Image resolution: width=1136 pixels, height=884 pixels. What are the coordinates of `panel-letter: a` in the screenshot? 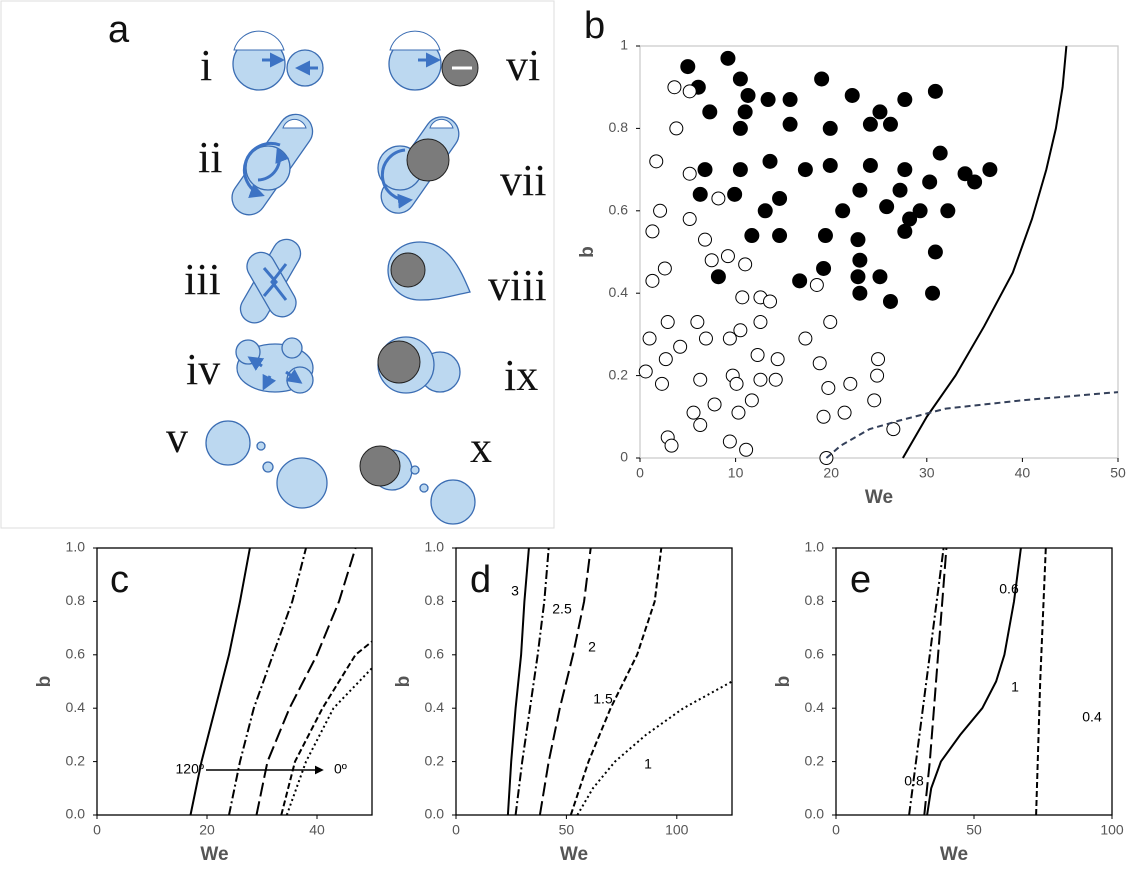 It's located at (119, 30).